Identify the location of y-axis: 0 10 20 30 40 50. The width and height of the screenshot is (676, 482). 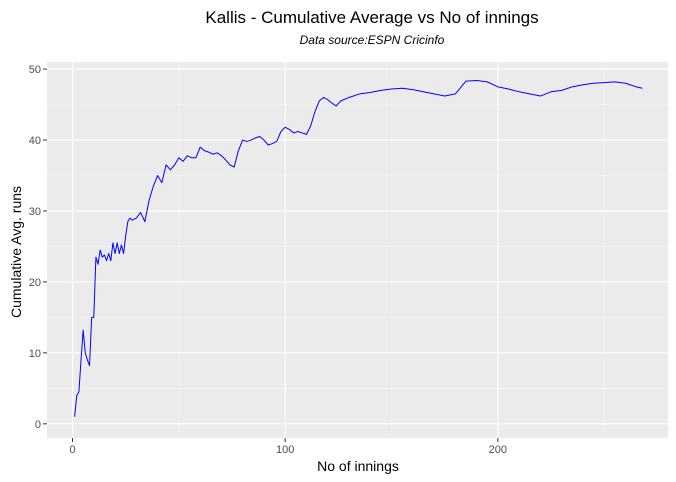
(38, 247).